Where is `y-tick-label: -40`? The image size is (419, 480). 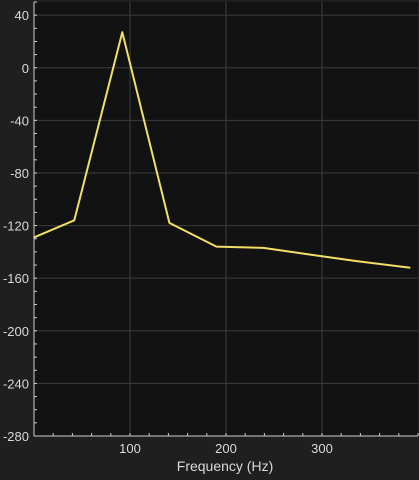 y-tick-label: -40 is located at coordinates (19, 120).